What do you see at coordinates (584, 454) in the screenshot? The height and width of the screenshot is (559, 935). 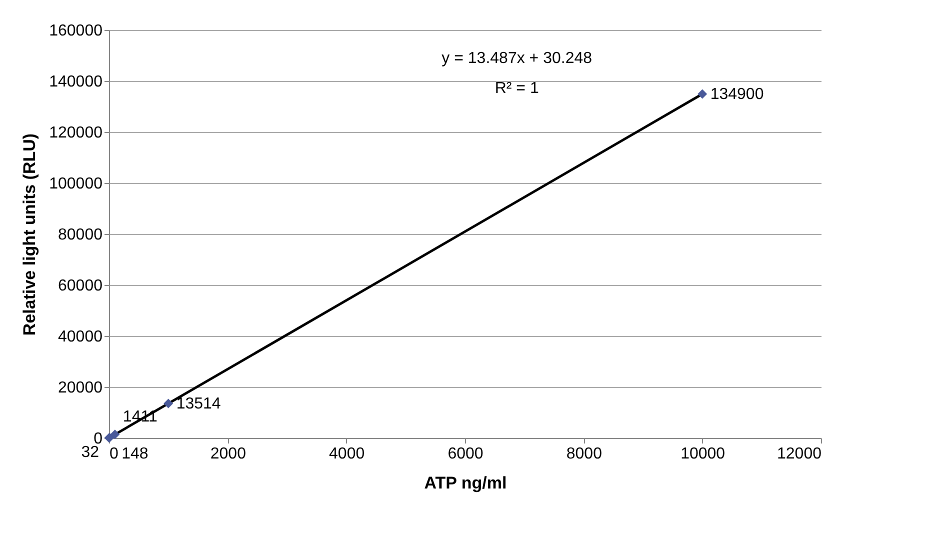 I see `x-tick-label: 8000` at bounding box center [584, 454].